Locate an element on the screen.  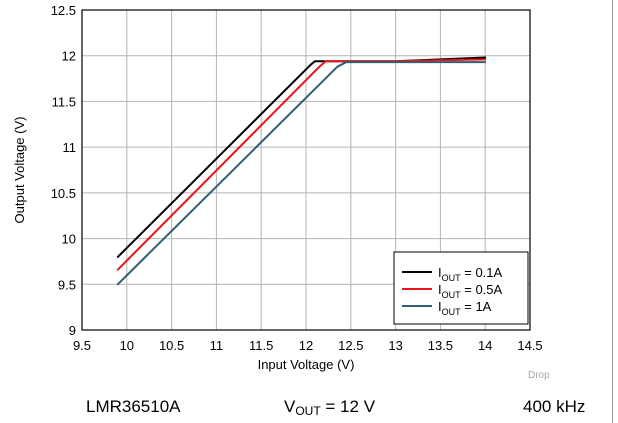
footer-vout-symbol: V is located at coordinates (290, 406).